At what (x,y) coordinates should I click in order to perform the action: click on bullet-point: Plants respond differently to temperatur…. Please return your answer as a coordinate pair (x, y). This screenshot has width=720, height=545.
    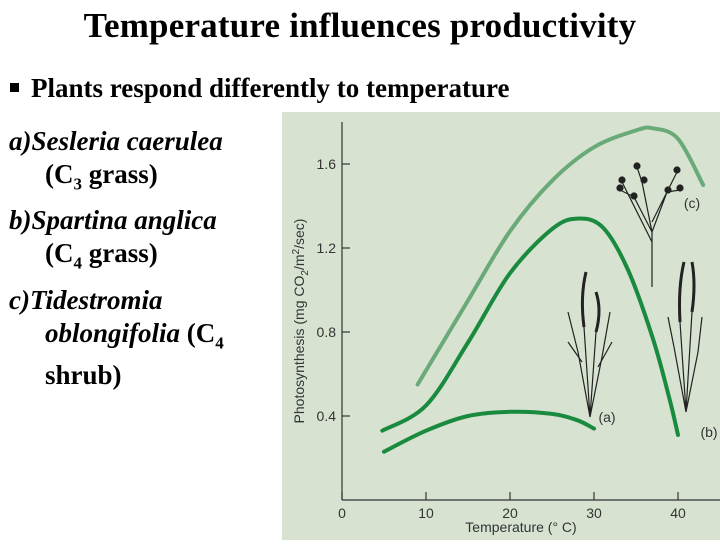
    Looking at the image, I should click on (259, 88).